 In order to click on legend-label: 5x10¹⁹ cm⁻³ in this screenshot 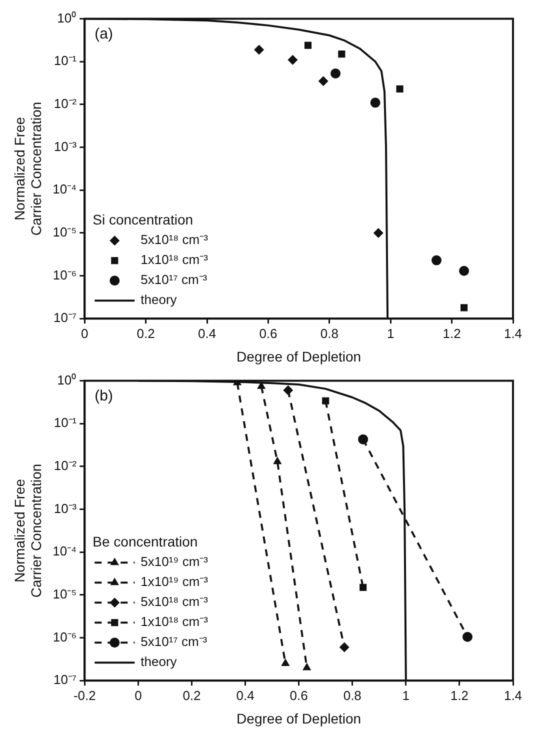, I will do `click(174, 562)`.